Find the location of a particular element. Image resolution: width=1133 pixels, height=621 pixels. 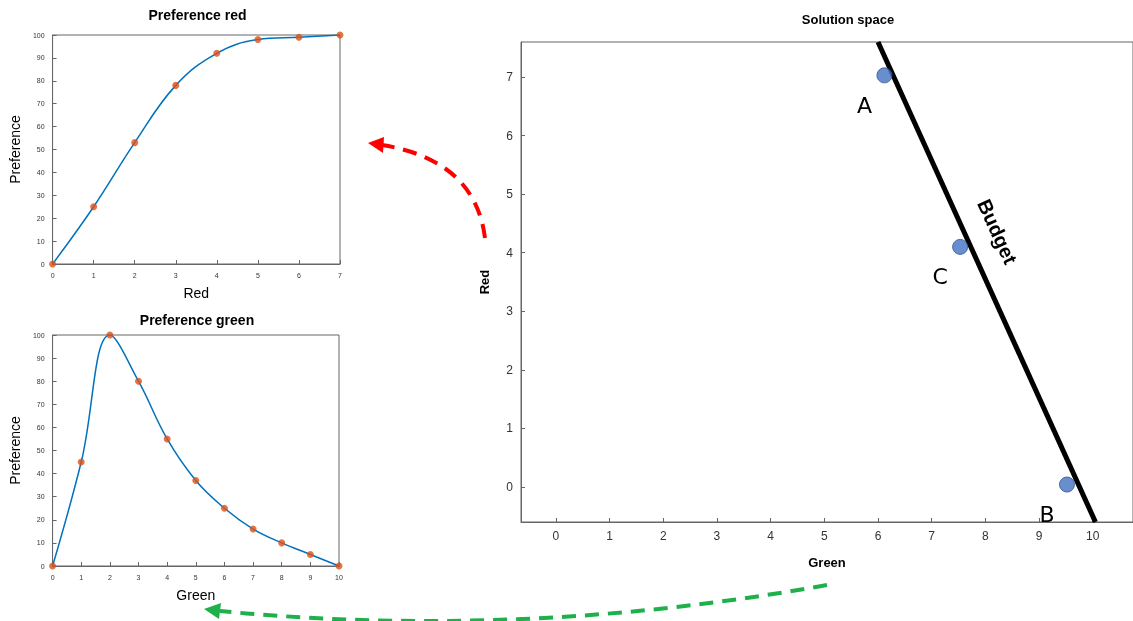

y-tick-label: 3 is located at coordinates (510, 311).